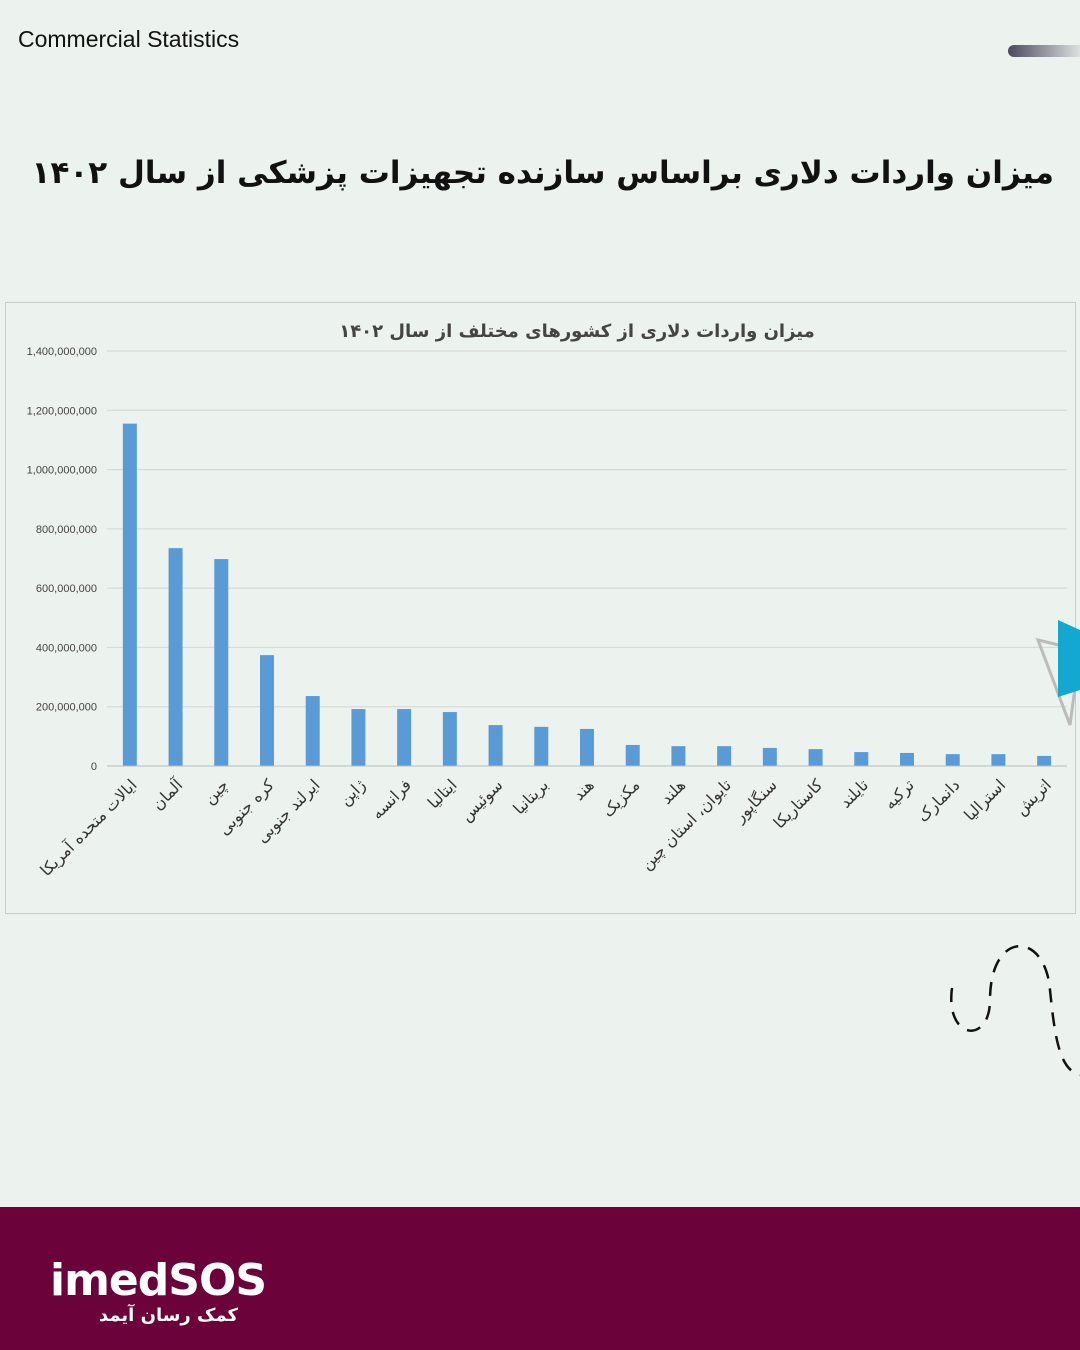 Image resolution: width=1080 pixels, height=1350 pixels. Describe the element at coordinates (531, 797) in the screenshot. I see `x-tick-label: بریتانیا` at that location.